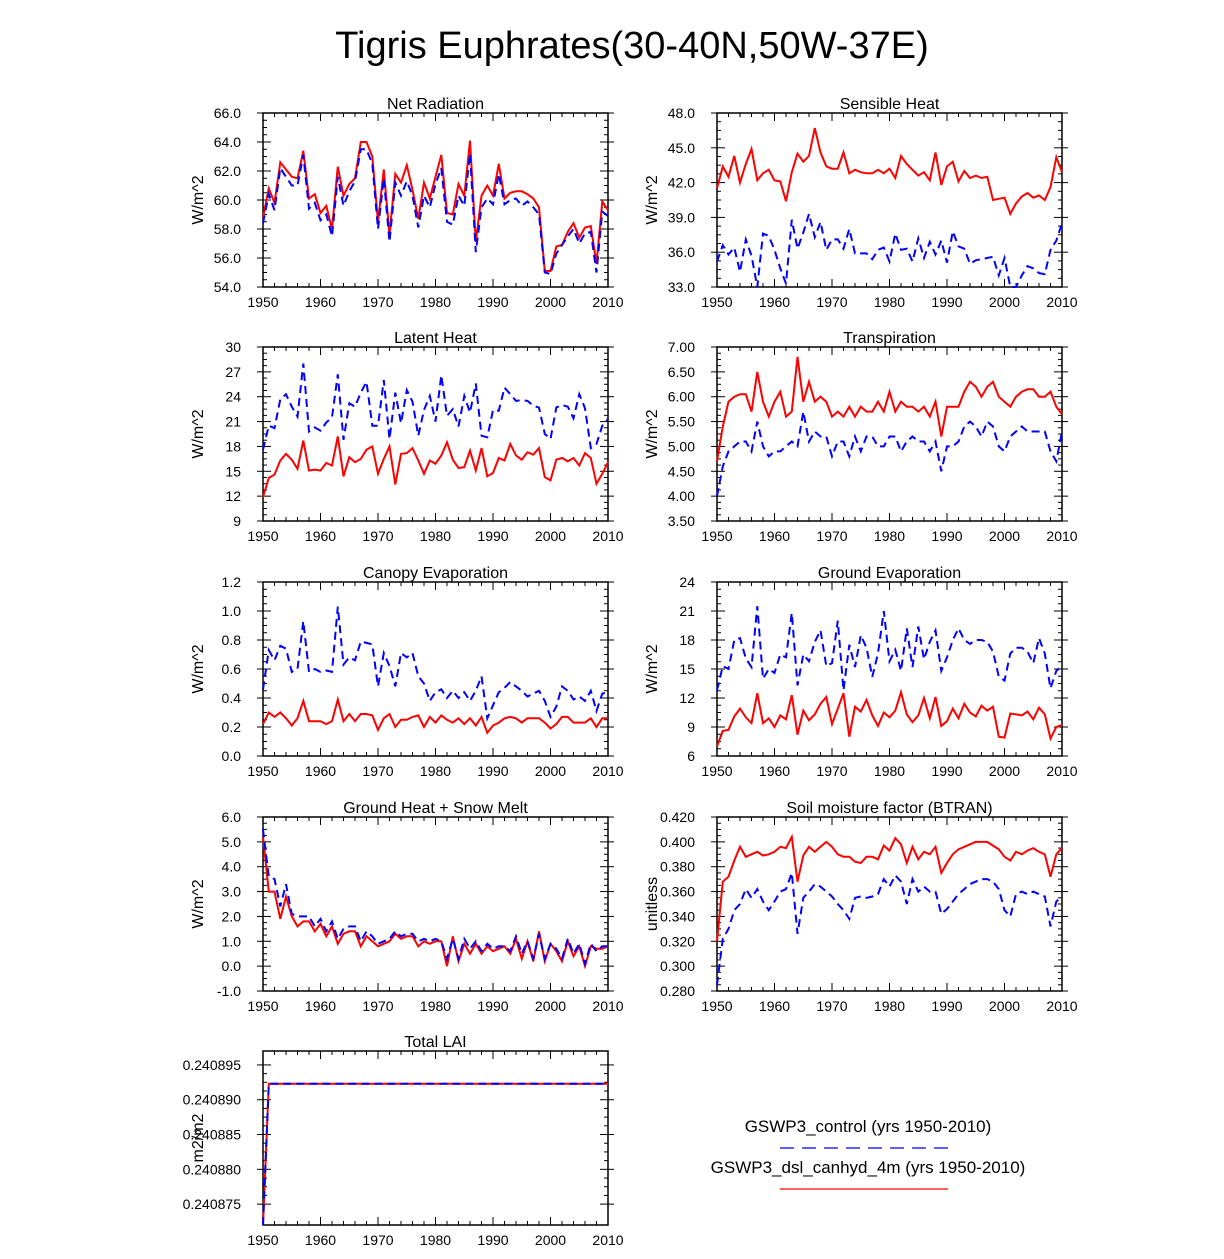  I want to click on y-tick-label: 6.50, so click(681, 372).